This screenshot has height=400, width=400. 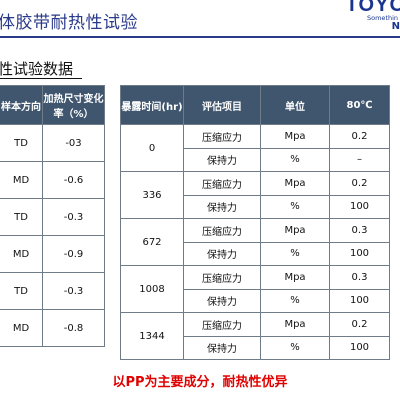 I want to click on section-underline, so click(x=41, y=78).